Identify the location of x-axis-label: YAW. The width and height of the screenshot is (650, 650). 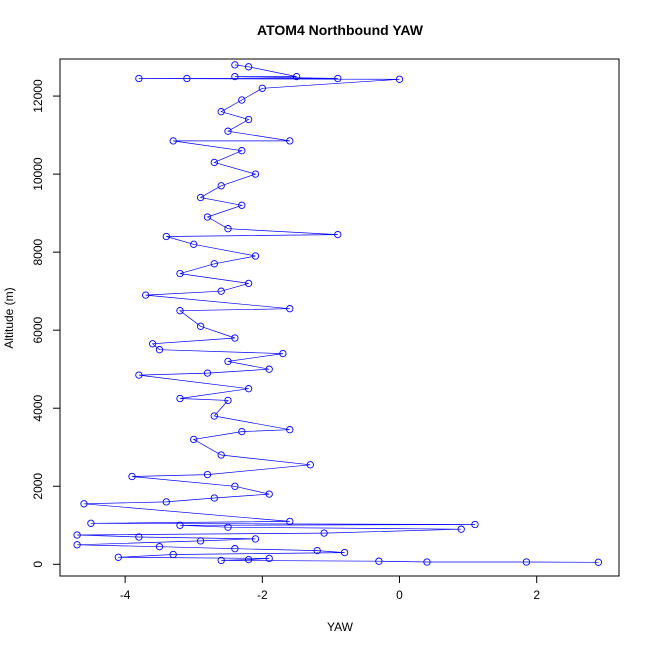
(340, 627).